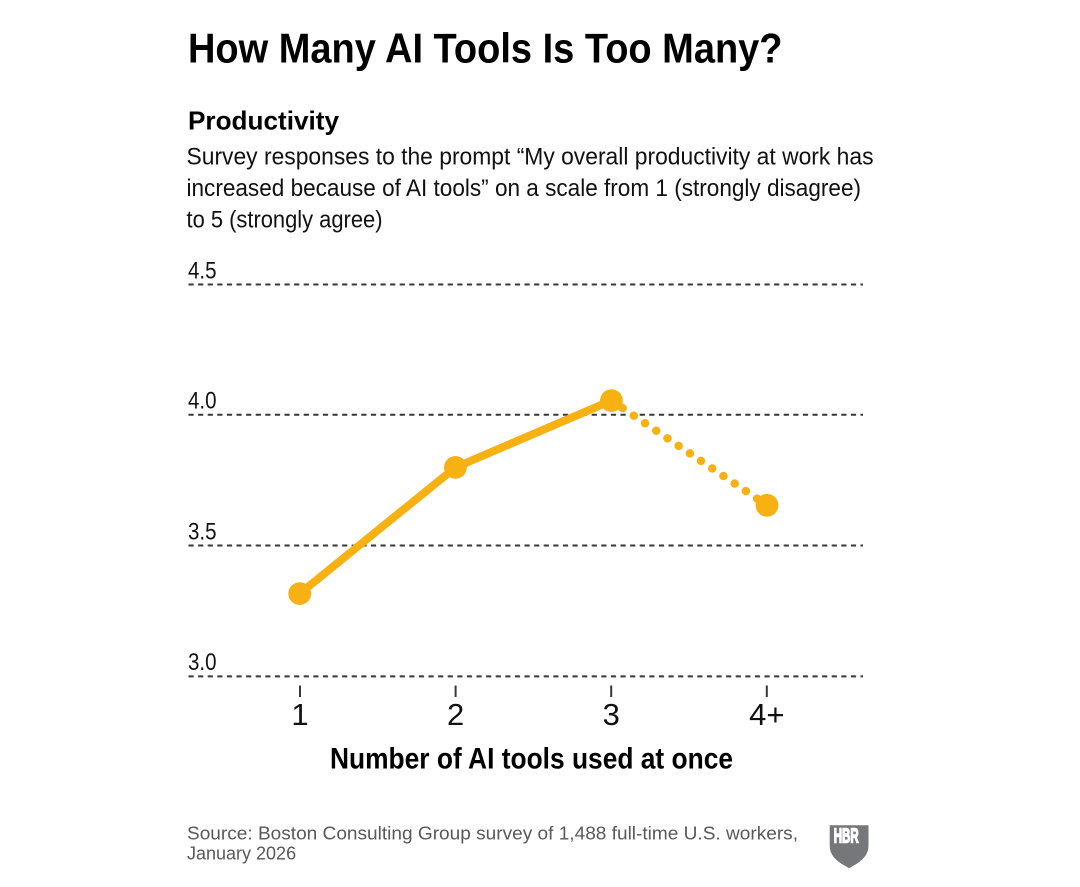  Describe the element at coordinates (766, 714) in the screenshot. I see `svg-text: 4+` at that location.